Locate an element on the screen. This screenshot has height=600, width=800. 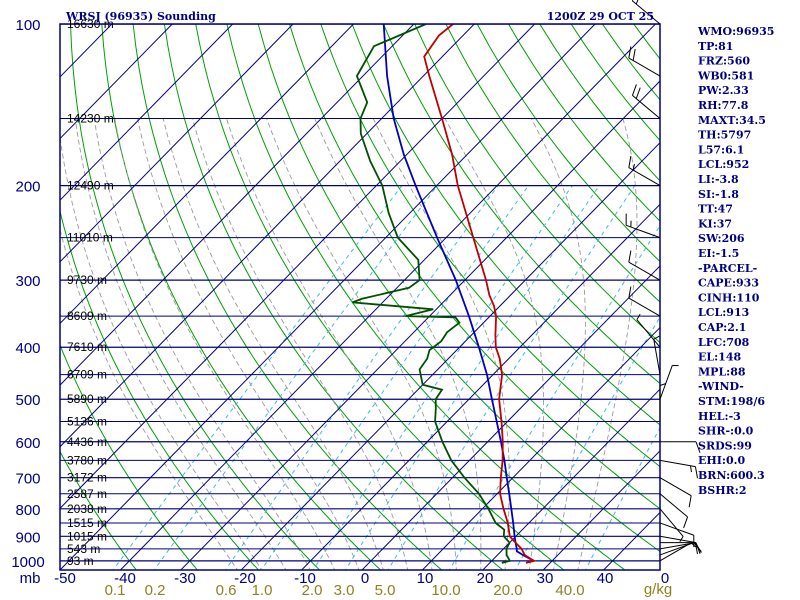
index-value: TP:81 is located at coordinates (715, 46).